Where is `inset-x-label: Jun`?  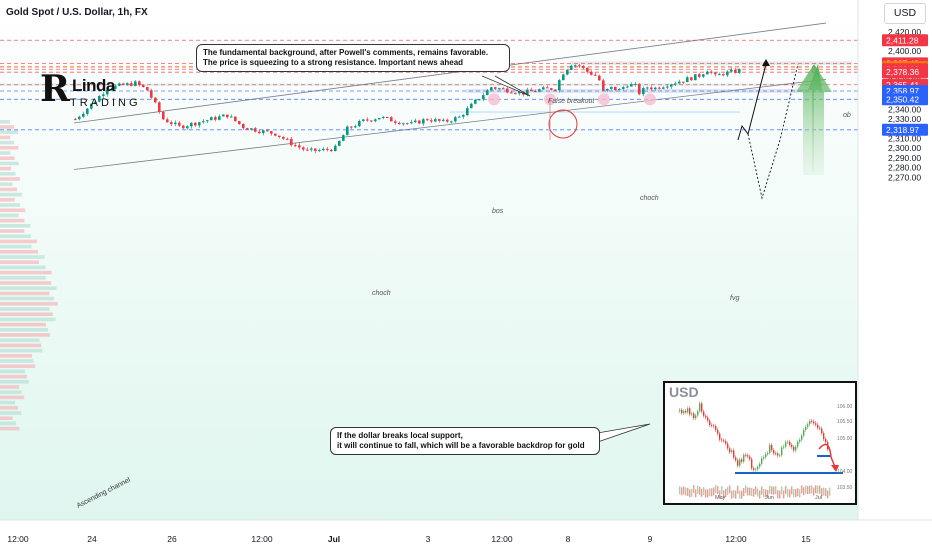 inset-x-label: Jun is located at coordinates (769, 498).